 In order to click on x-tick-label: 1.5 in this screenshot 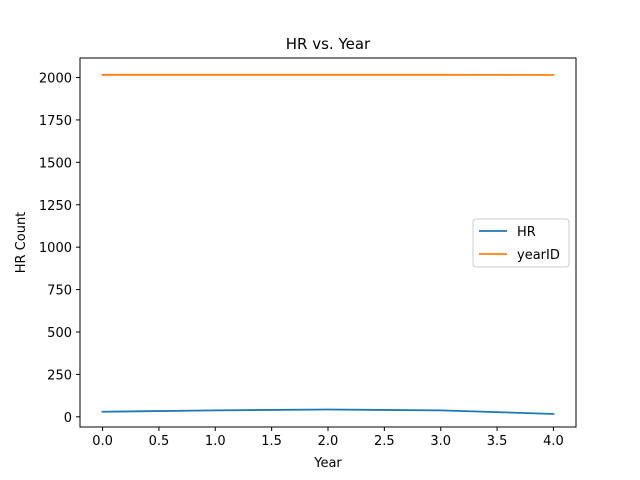, I will do `click(271, 441)`.